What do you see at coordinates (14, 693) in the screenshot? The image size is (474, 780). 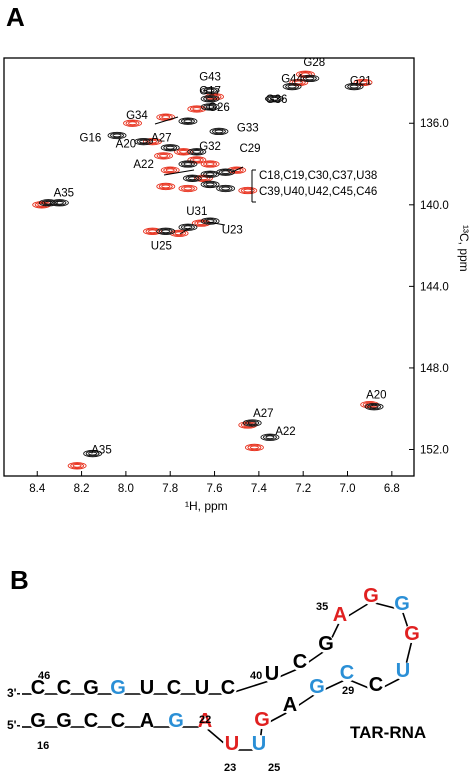 I see `three-prime-label: 3'-` at bounding box center [14, 693].